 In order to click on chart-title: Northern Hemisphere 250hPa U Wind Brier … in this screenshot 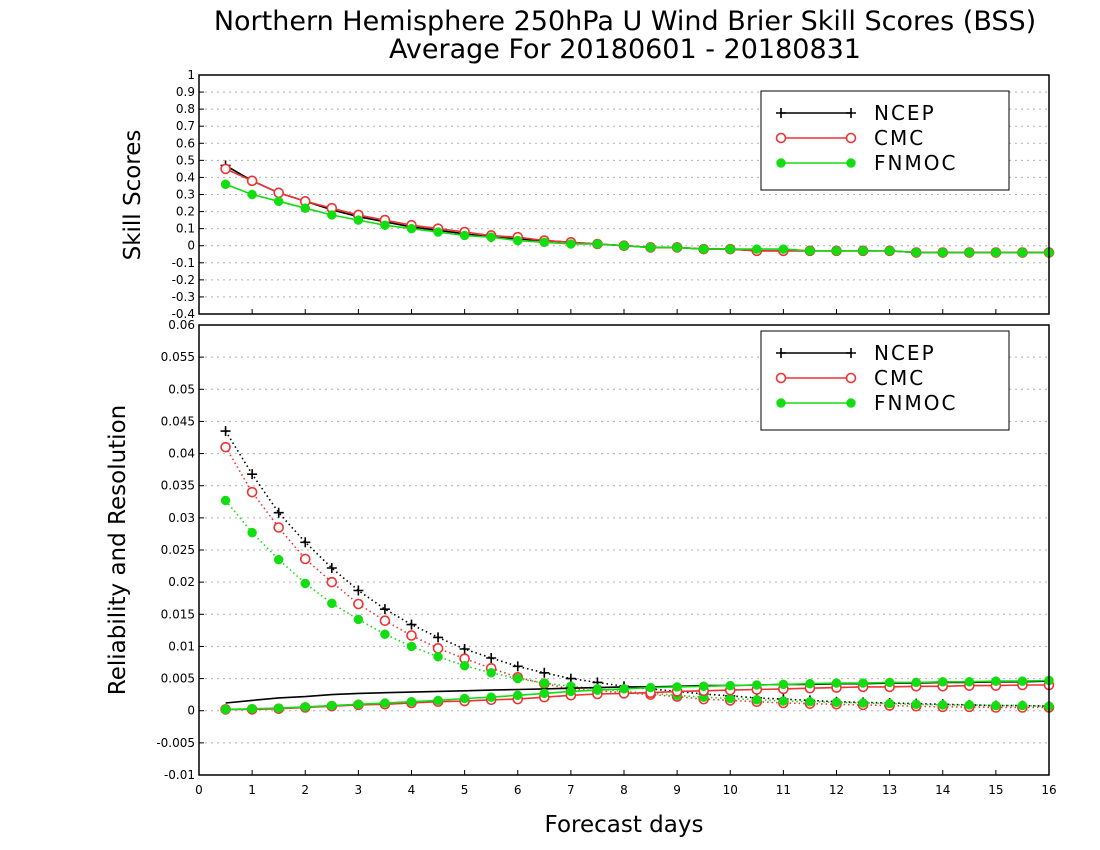, I will do `click(625, 21)`.